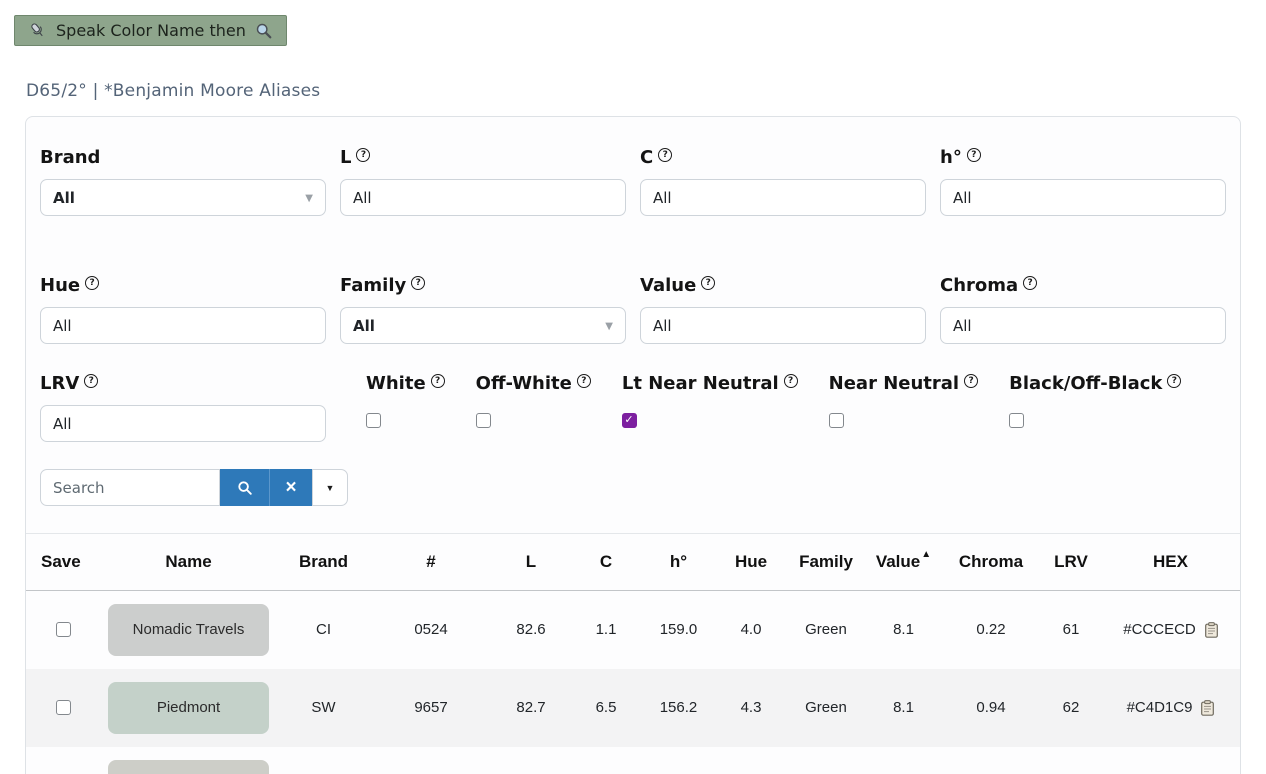 This screenshot has width=1266, height=774. What do you see at coordinates (647, 157) in the screenshot?
I see `c-label: C` at bounding box center [647, 157].